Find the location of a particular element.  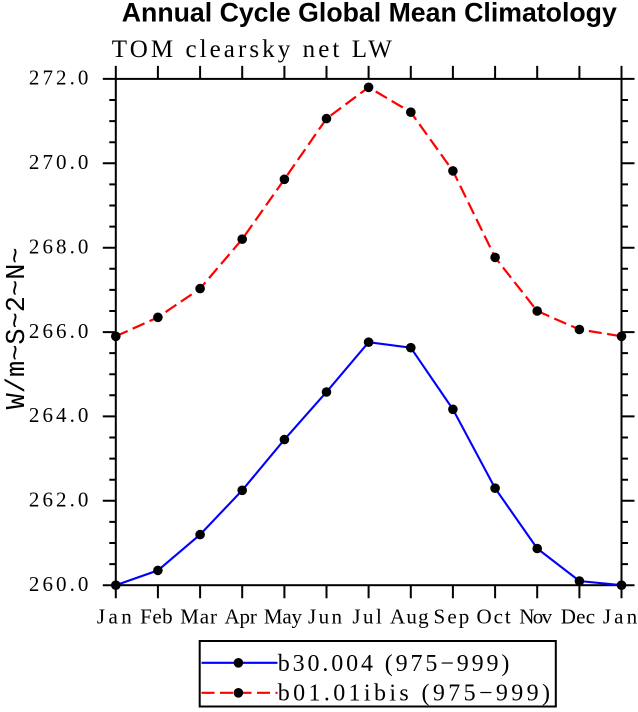

svg-text: 264.0 is located at coordinates (59, 415).